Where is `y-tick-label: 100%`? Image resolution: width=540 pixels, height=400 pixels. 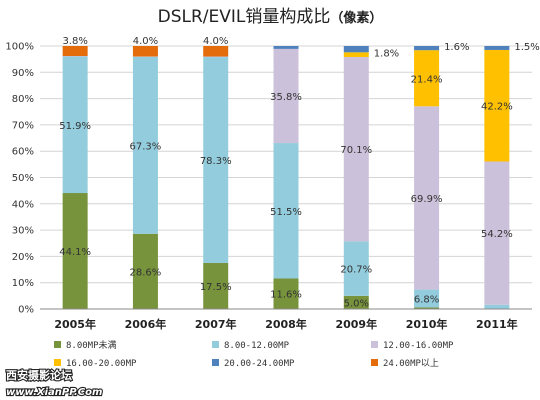 y-tick-label: 100% is located at coordinates (19, 47).